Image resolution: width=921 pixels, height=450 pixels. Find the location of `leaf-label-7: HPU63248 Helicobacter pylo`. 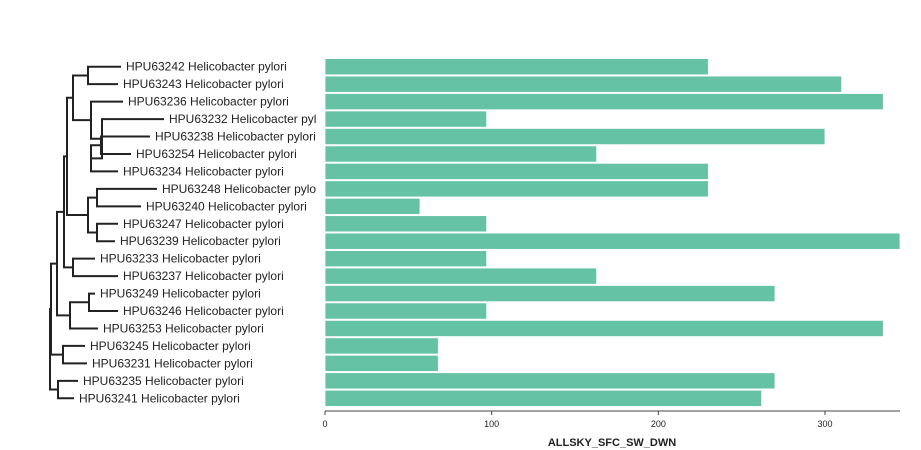

leaf-label-7: HPU63248 Helicobacter pylo is located at coordinates (239, 189).